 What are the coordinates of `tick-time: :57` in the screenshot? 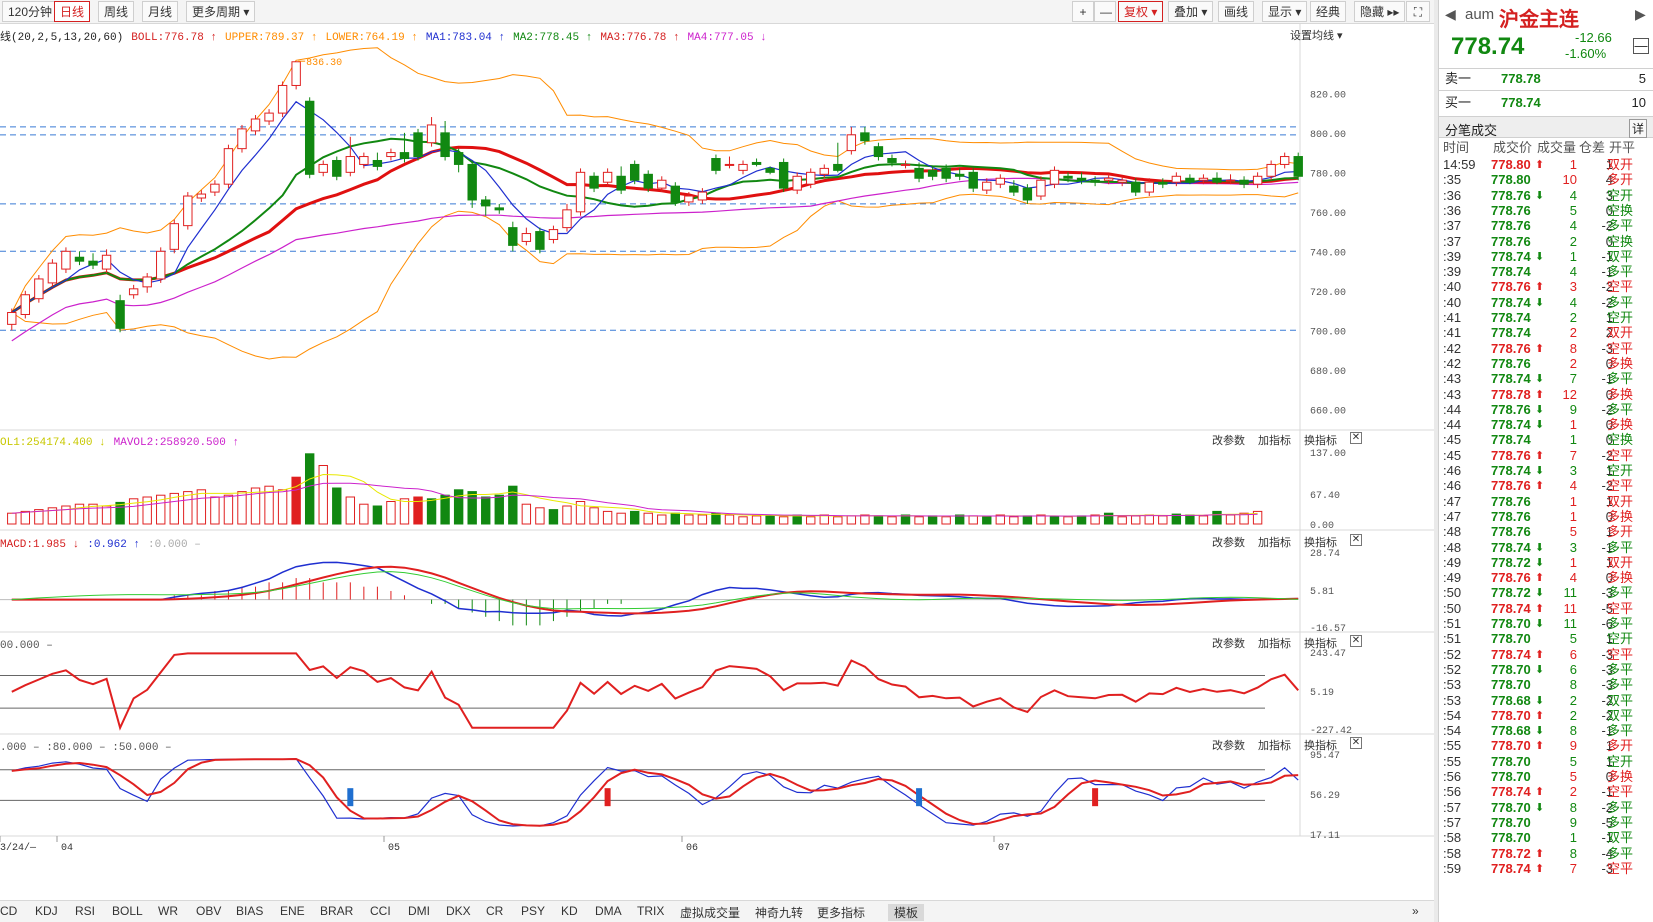 It's located at (1452, 807).